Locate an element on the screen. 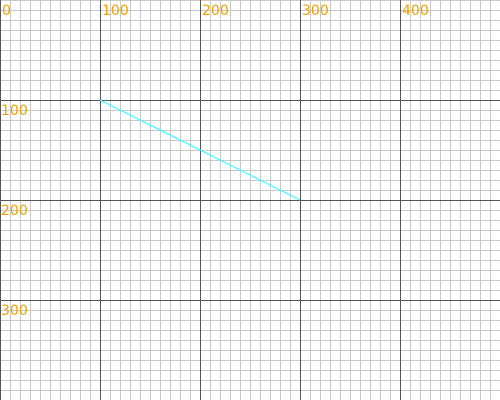 The width and height of the screenshot is (500, 400). x-tick-label: 200 is located at coordinates (215, 11).